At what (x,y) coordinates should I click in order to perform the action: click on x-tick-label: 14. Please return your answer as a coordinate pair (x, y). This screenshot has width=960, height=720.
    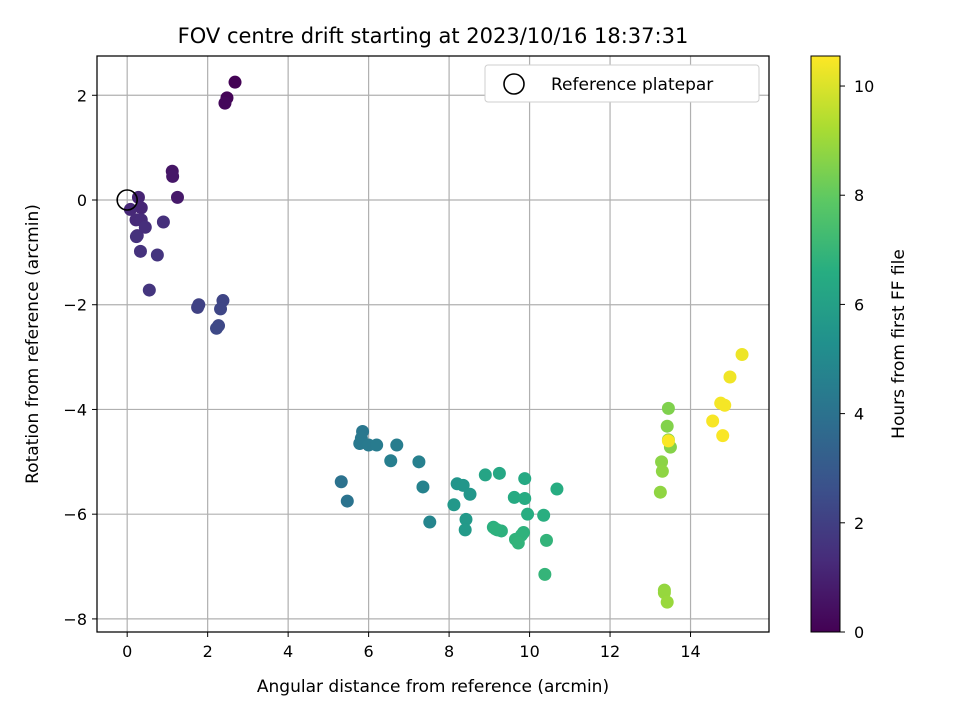
    Looking at the image, I should click on (690, 651).